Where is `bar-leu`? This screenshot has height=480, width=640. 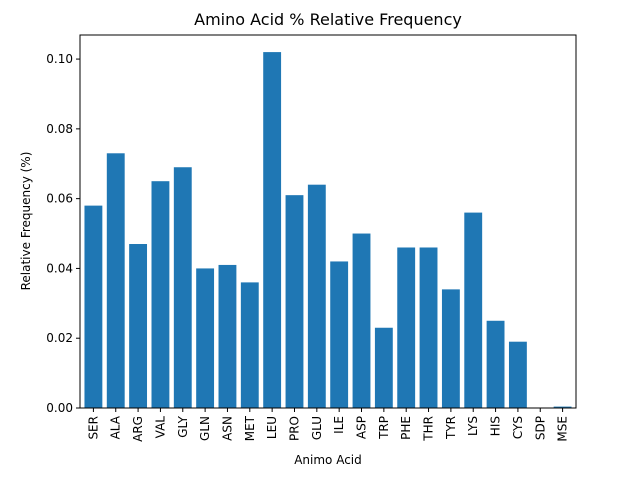 bar-leu is located at coordinates (272, 230).